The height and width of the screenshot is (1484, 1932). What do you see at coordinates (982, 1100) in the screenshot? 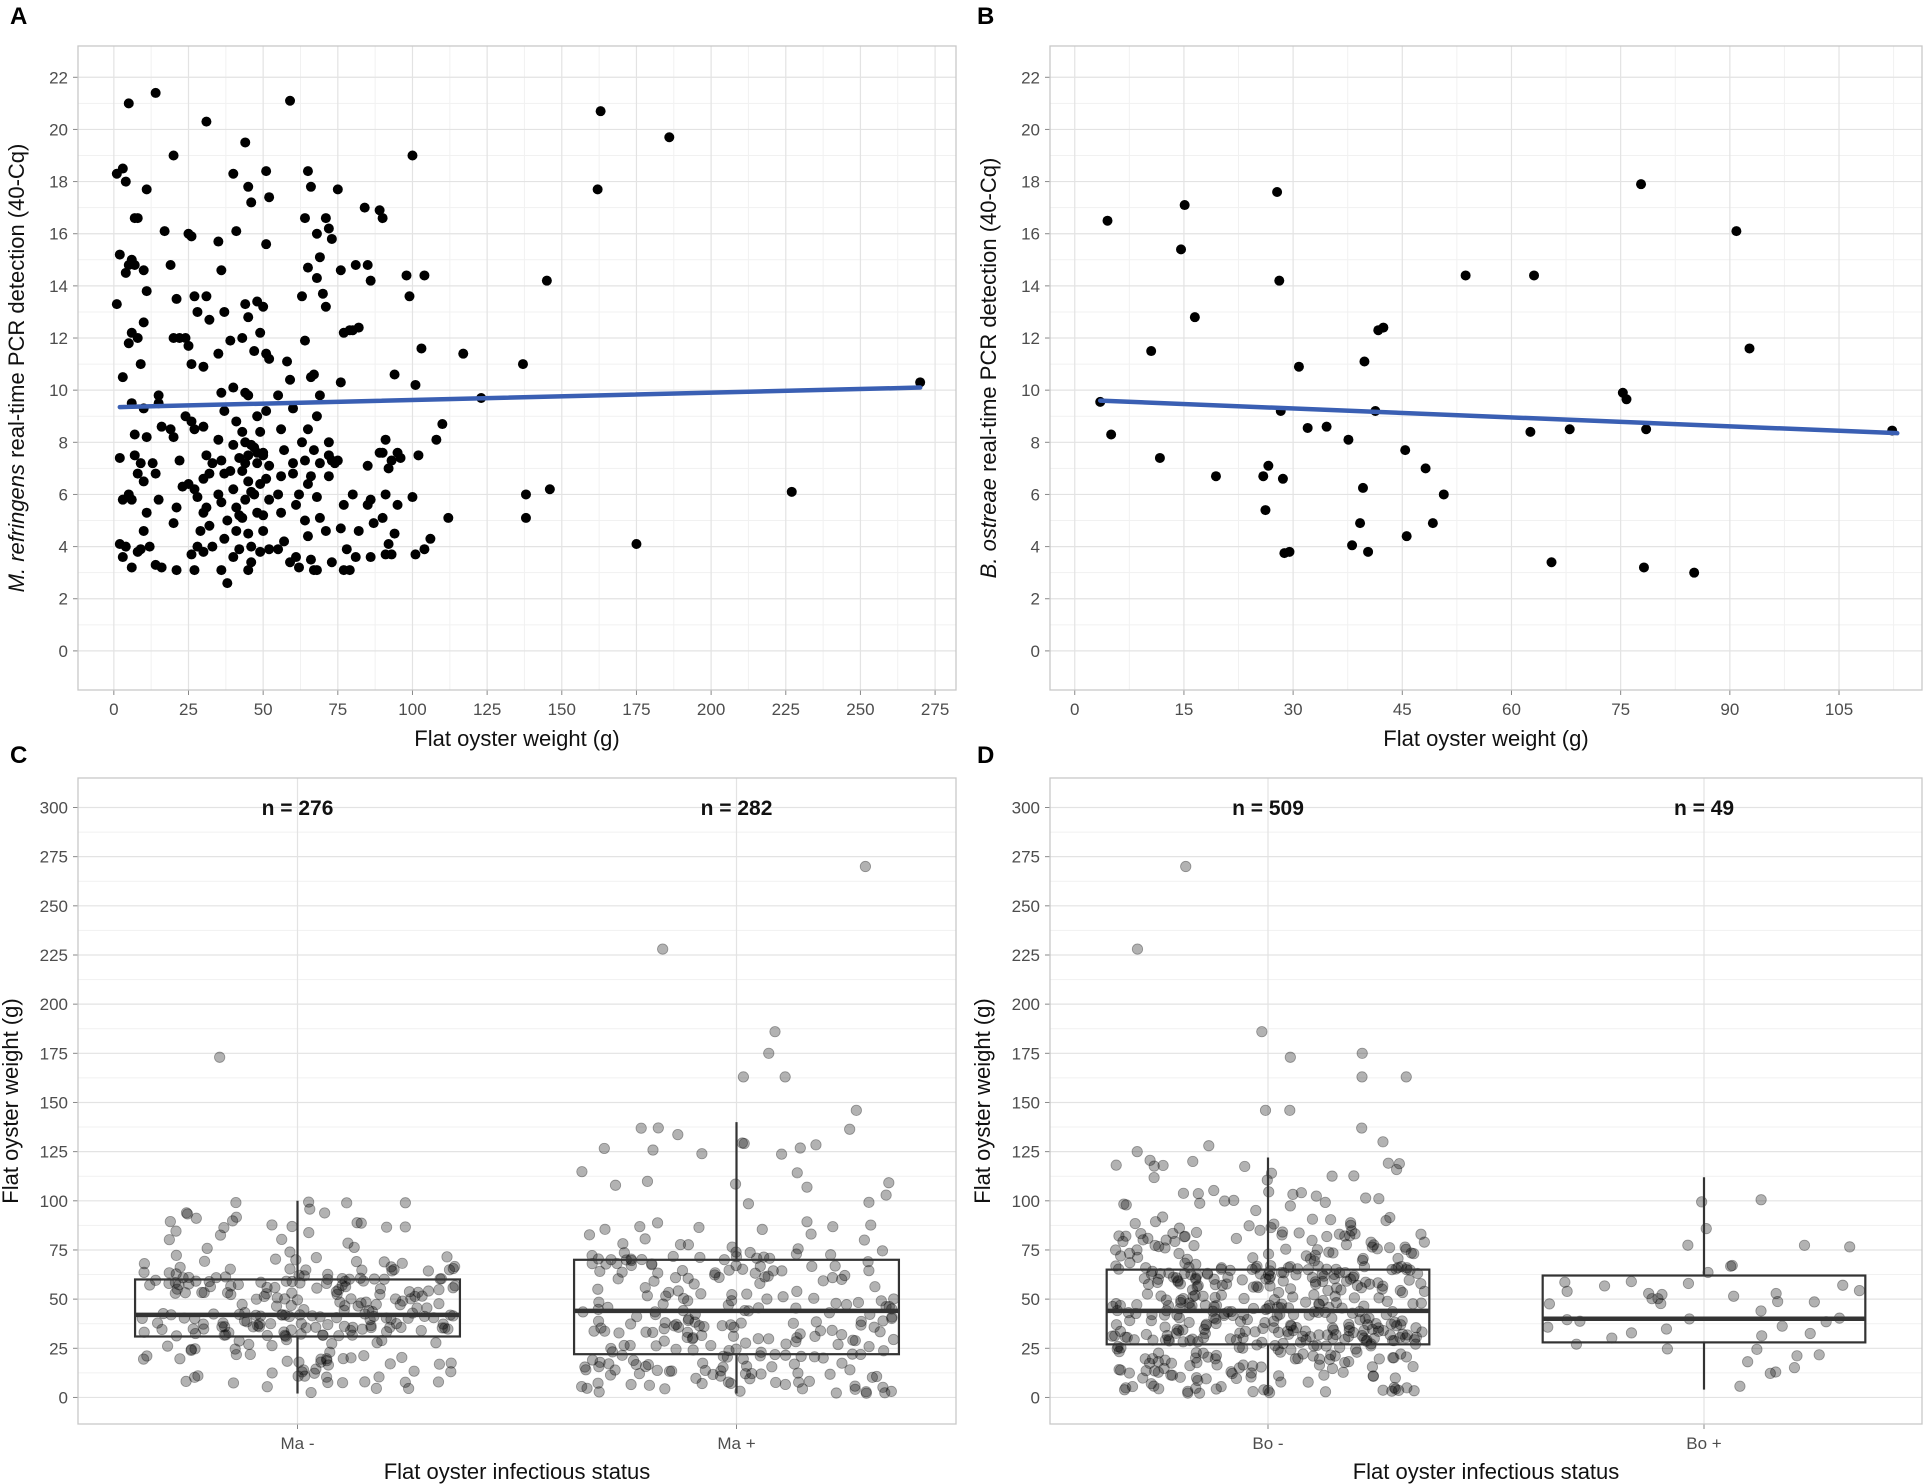
I see `y-axis-title: Flat oyster weight (g)` at bounding box center [982, 1100].